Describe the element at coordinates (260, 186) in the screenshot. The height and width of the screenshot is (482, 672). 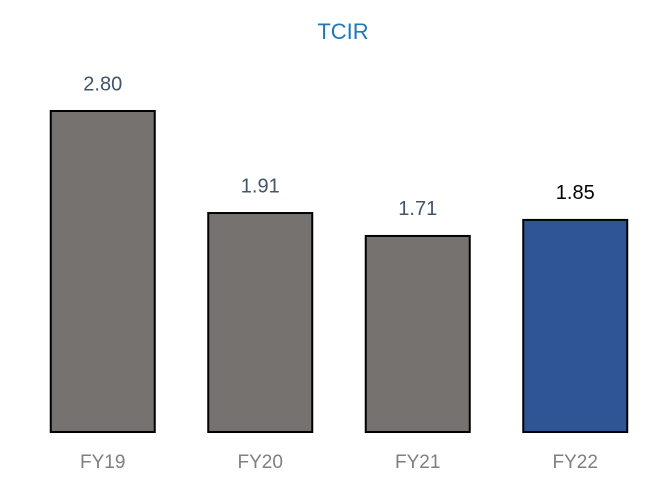
I see `value-label: 1.91` at that location.